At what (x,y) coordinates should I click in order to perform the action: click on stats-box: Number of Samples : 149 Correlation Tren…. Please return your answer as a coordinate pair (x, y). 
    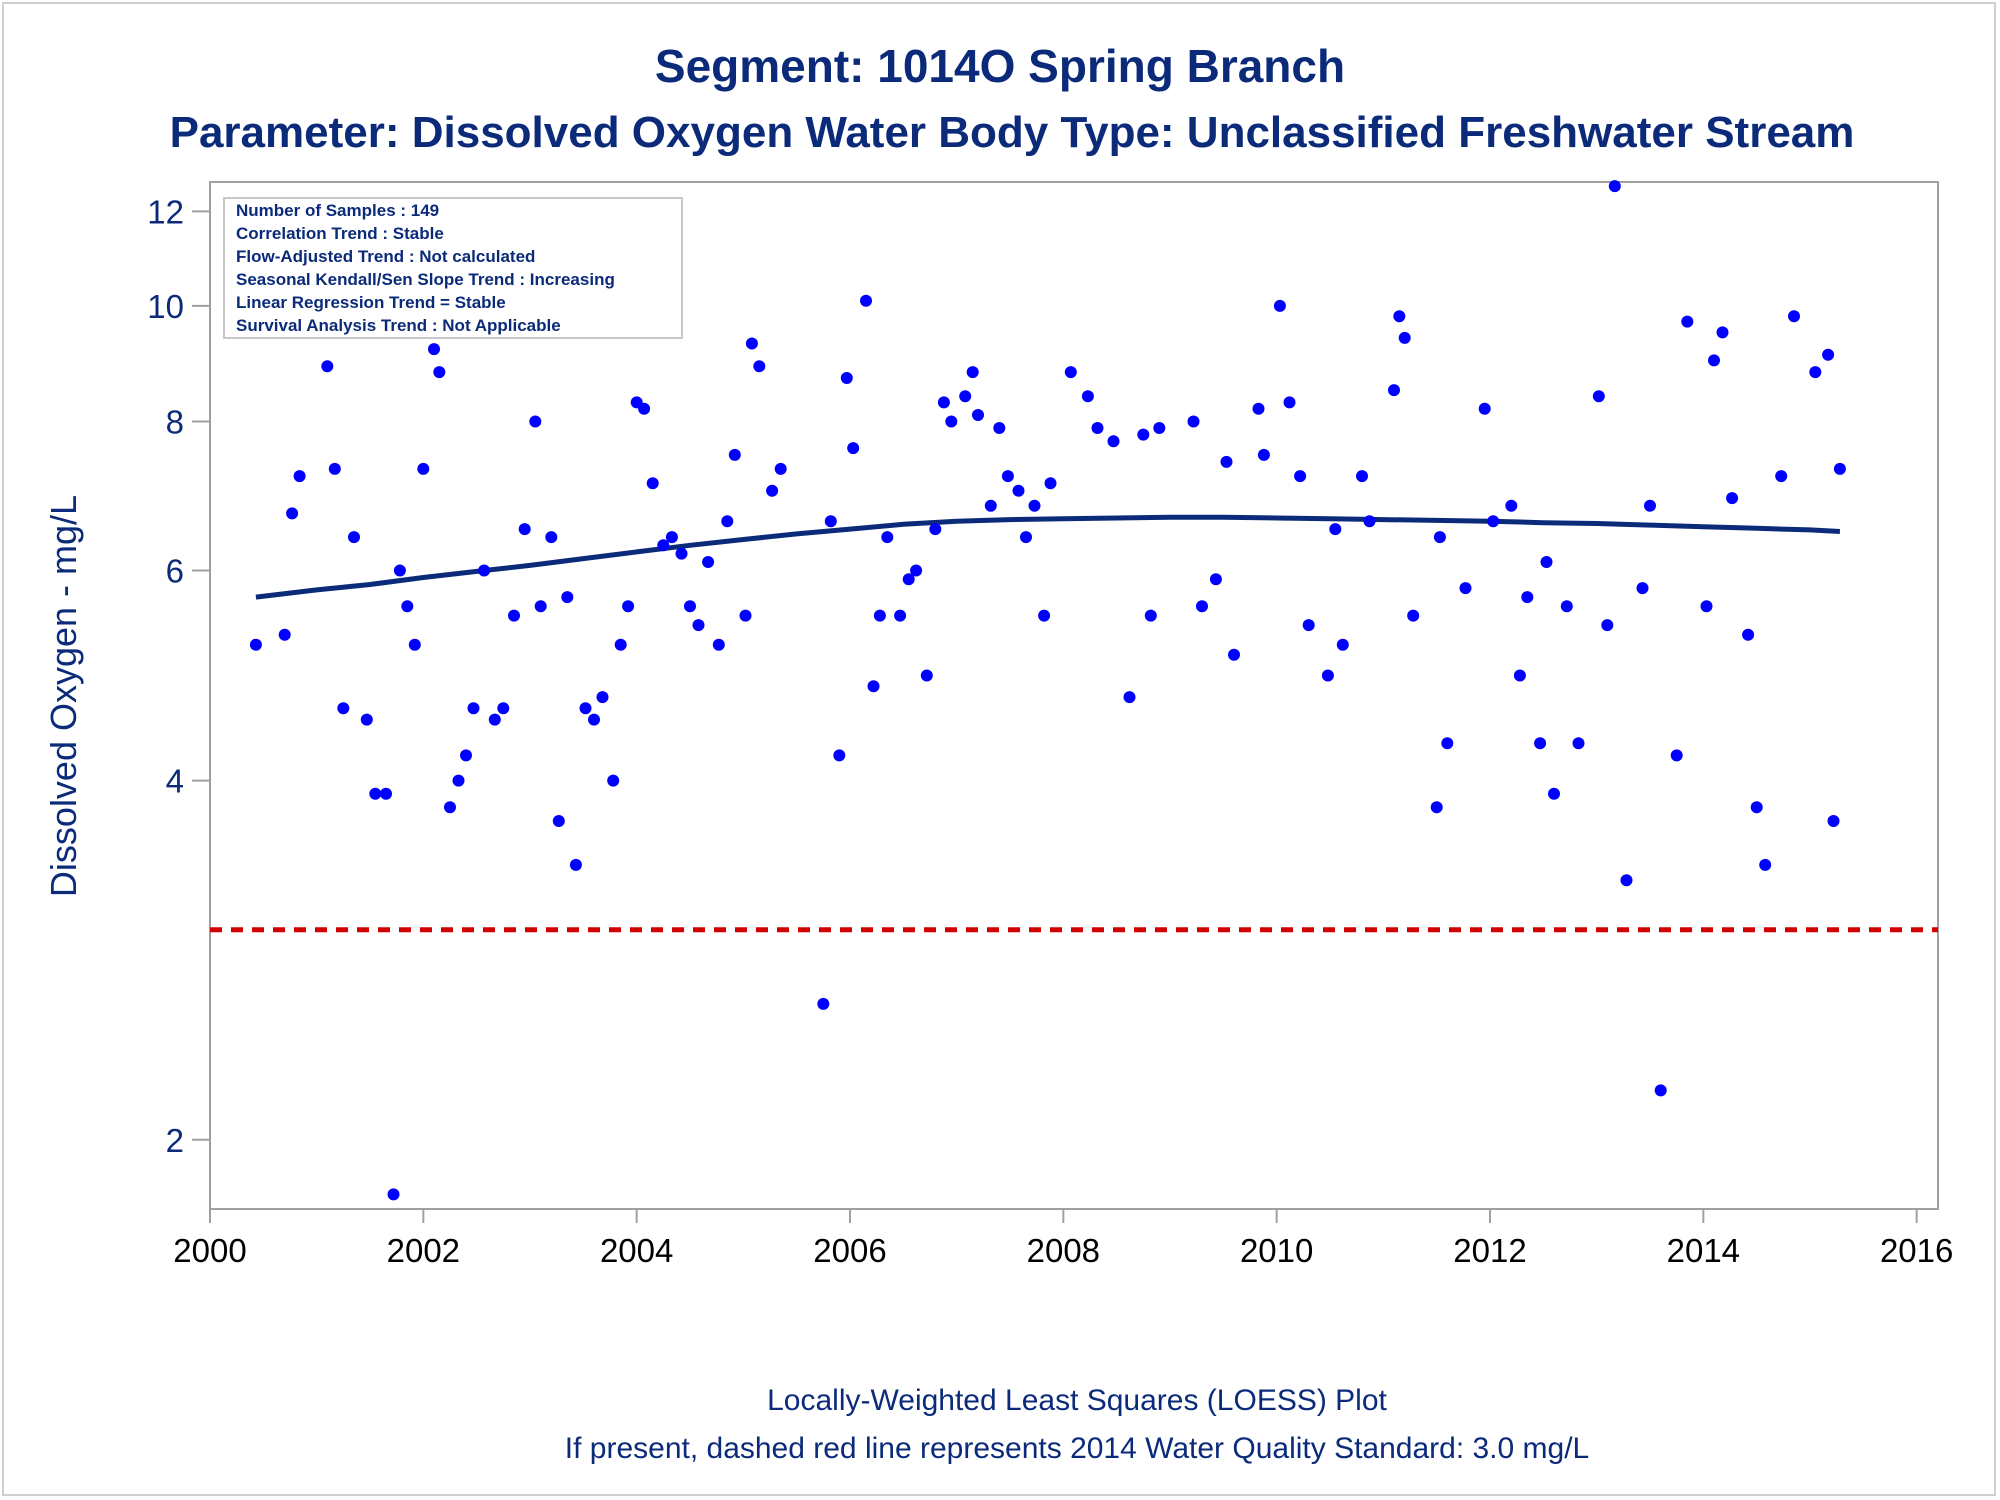
    Looking at the image, I should click on (453, 268).